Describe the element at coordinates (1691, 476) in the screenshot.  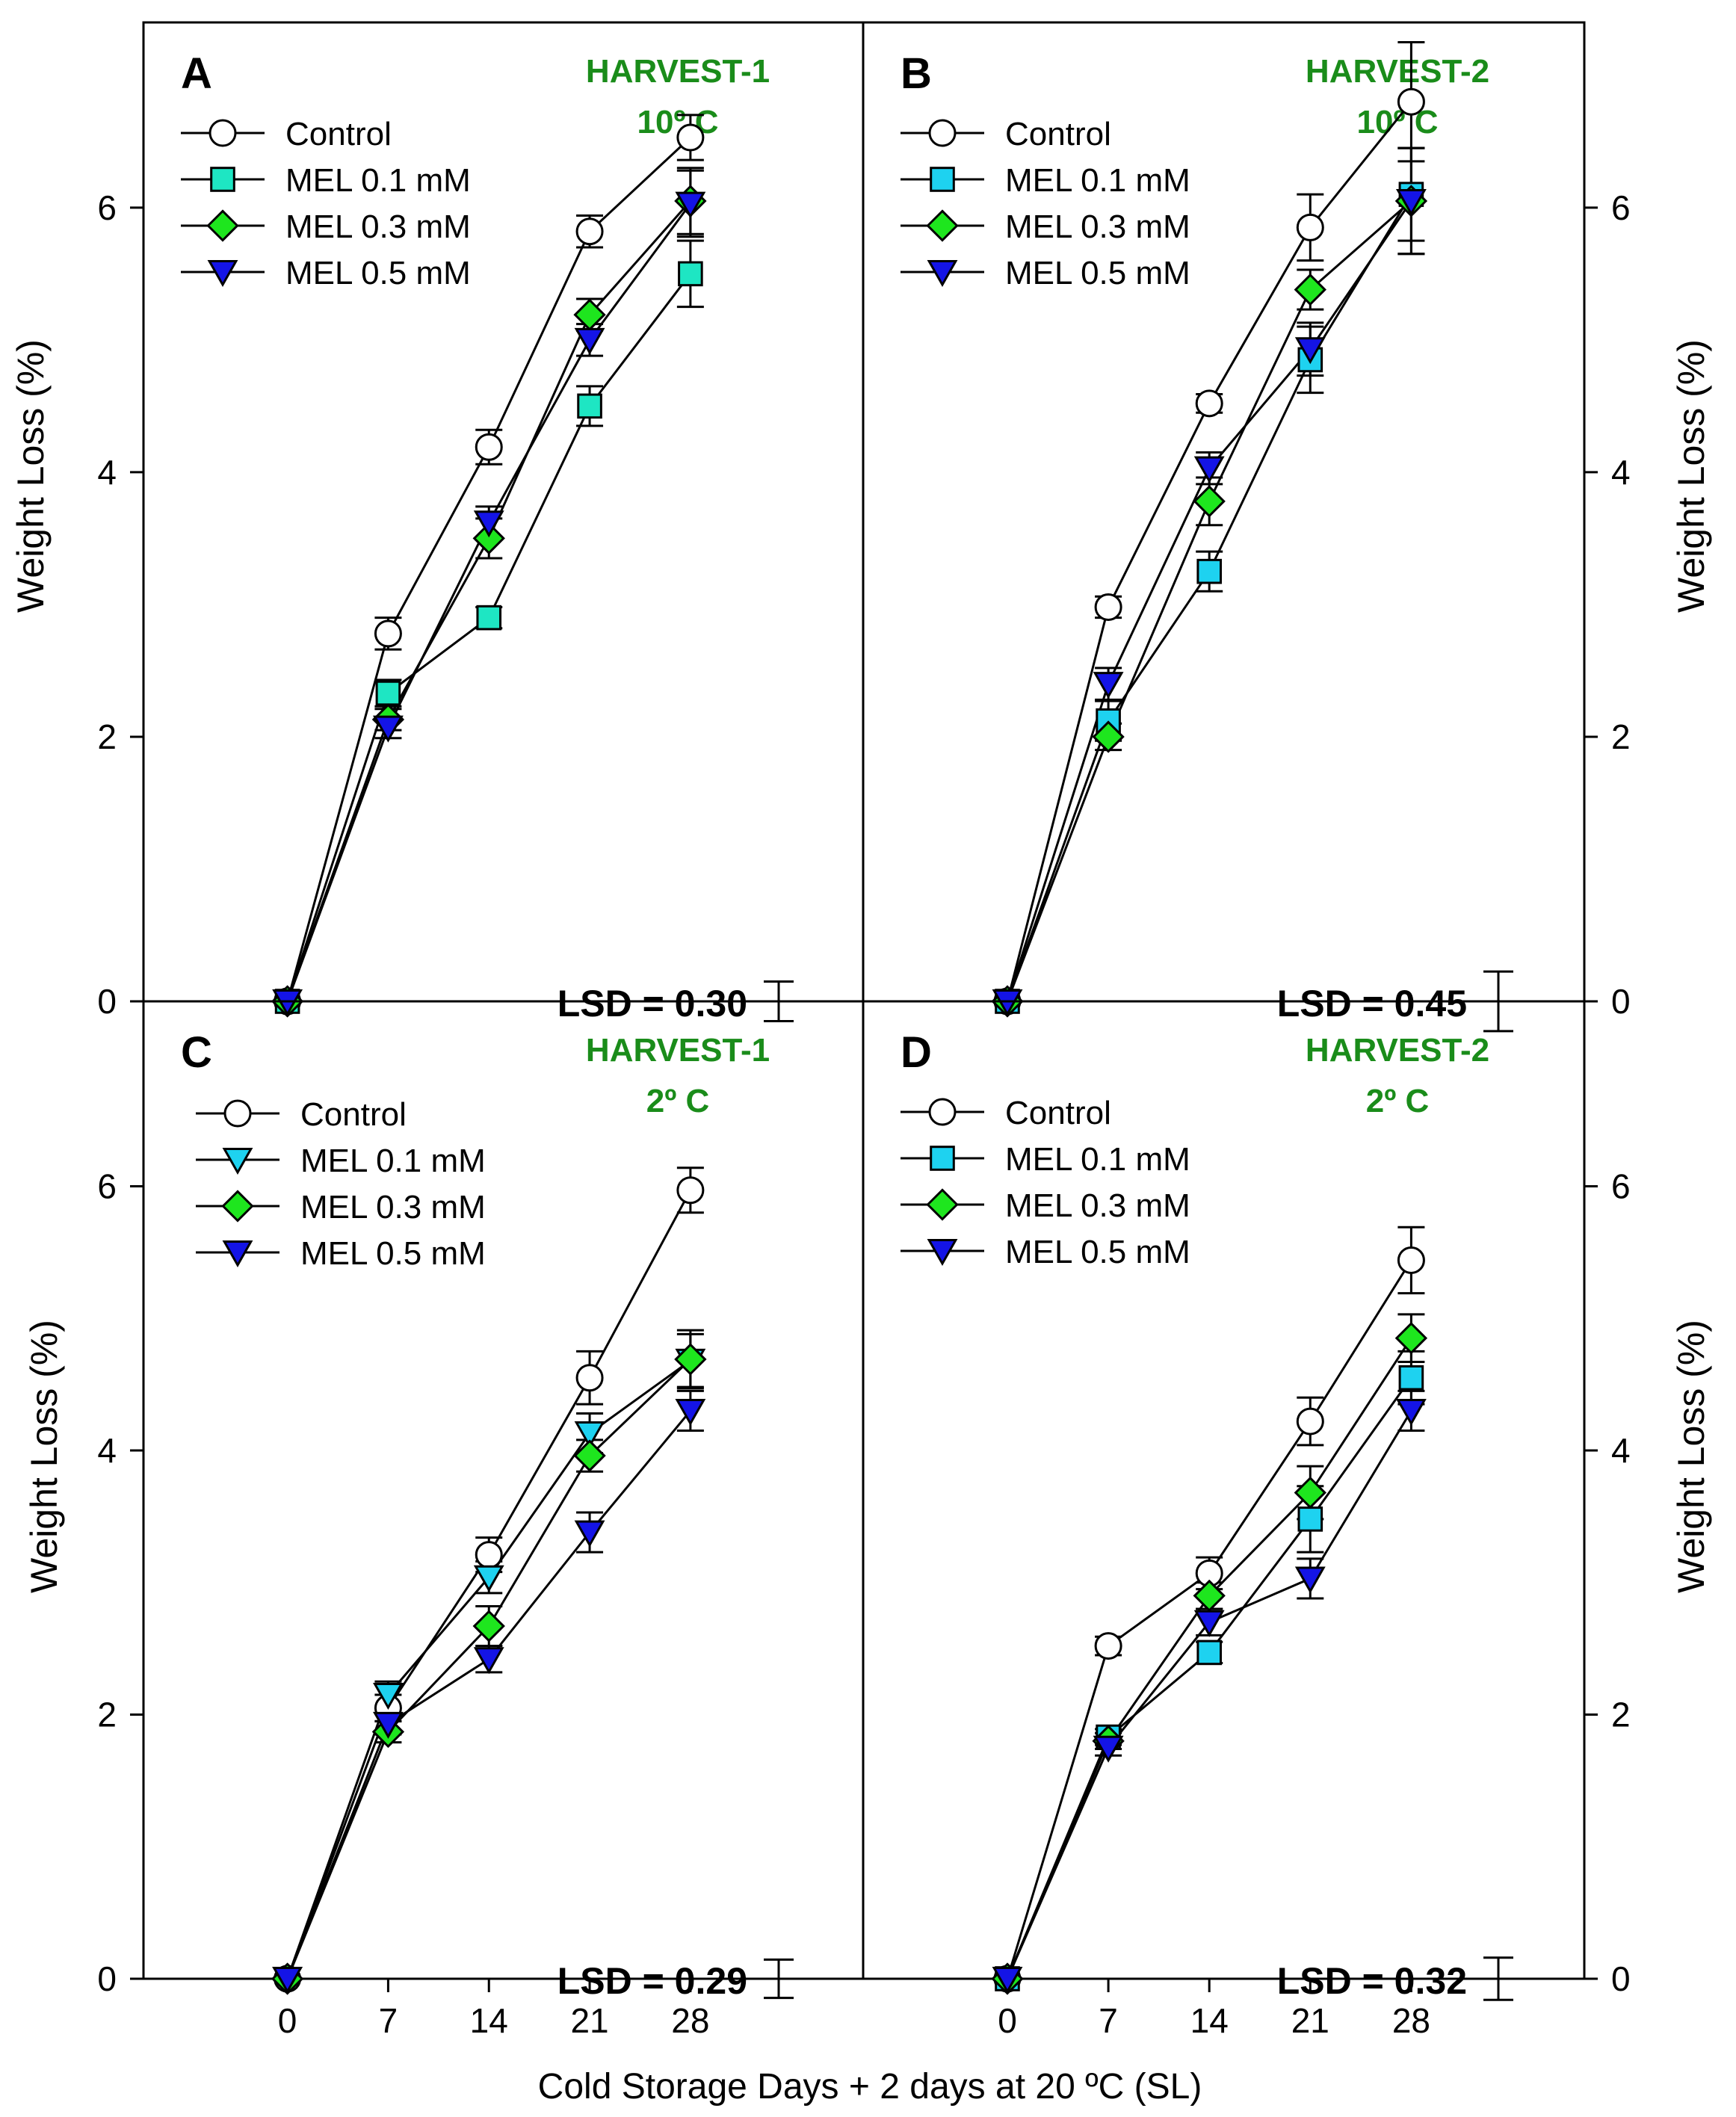
I see `y-axis-label-right-top: Weight Loss (%)` at that location.